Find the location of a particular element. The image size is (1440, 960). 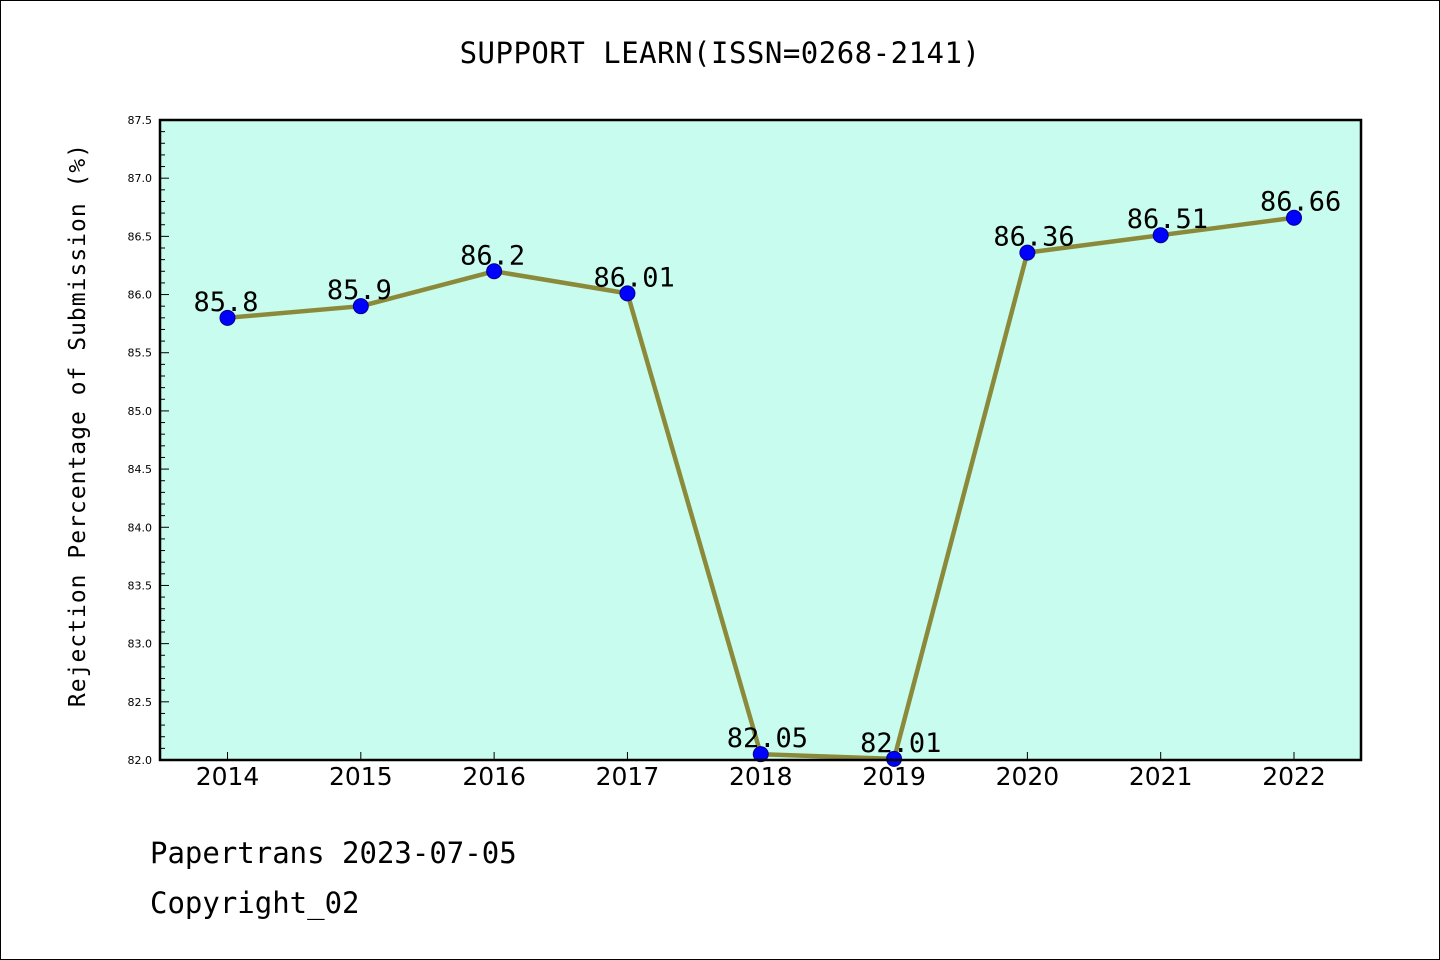

y-tick-label: 85.5 is located at coordinates (140, 353).